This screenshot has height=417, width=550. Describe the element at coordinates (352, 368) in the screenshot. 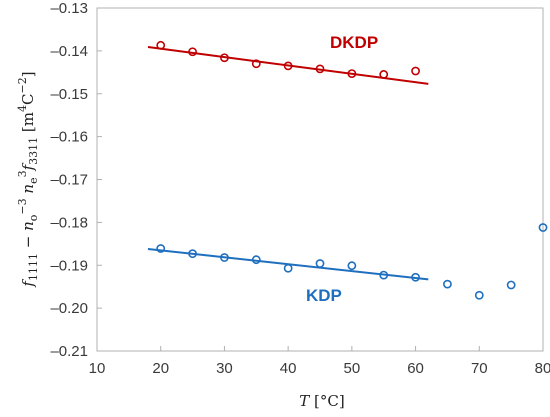

I see `x-tick-label: 50` at that location.